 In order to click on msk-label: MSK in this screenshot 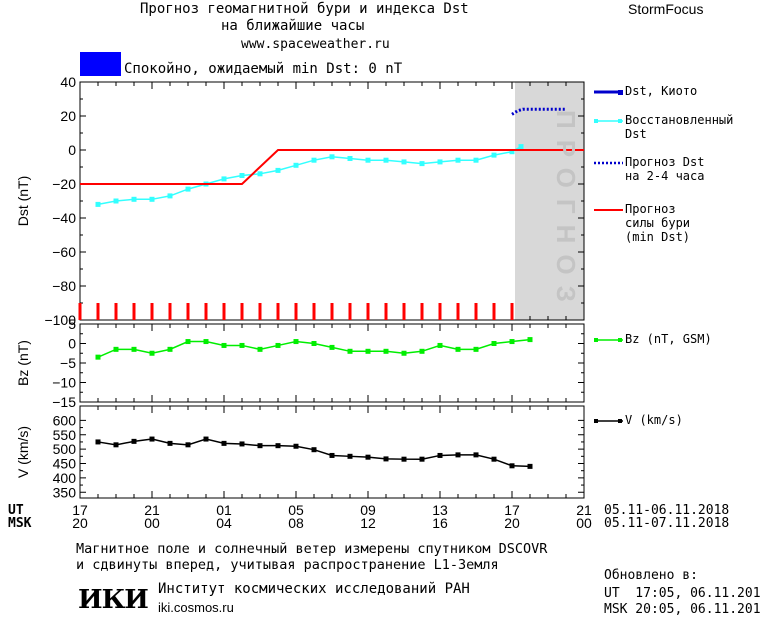, I will do `click(20, 523)`.